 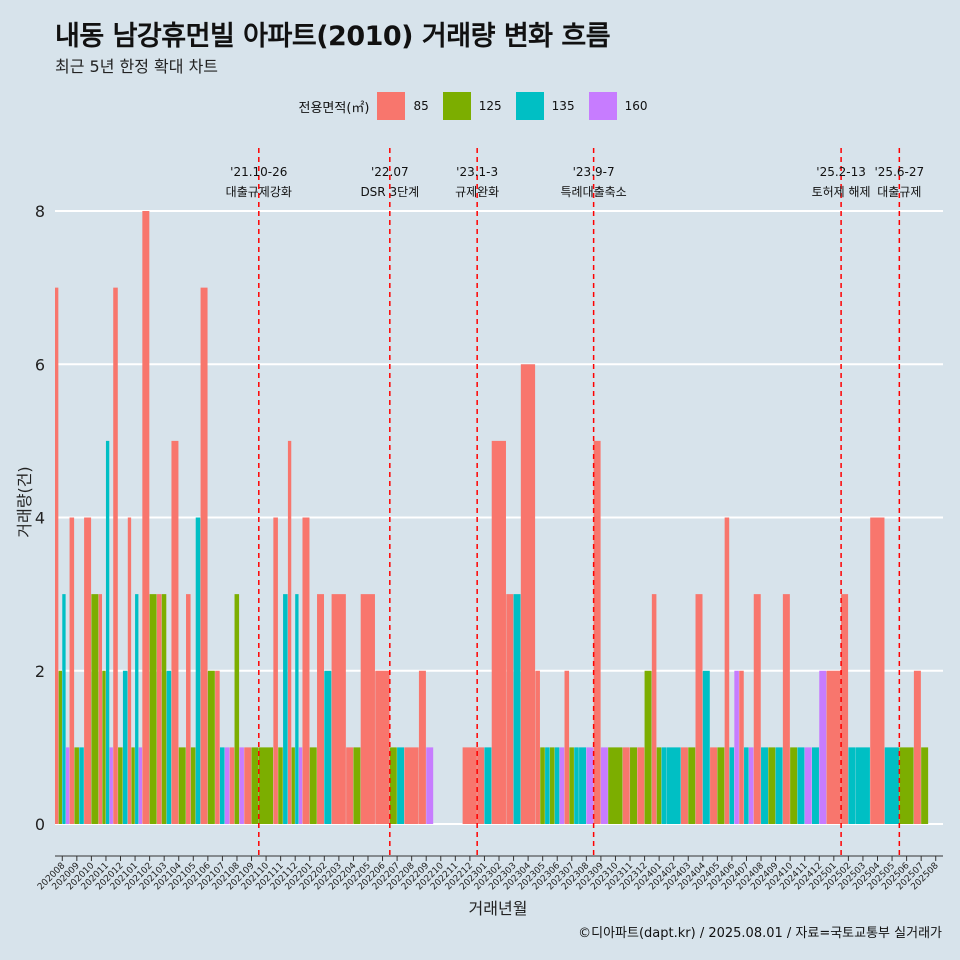 I want to click on legend-item-135: 135, so click(x=545, y=106).